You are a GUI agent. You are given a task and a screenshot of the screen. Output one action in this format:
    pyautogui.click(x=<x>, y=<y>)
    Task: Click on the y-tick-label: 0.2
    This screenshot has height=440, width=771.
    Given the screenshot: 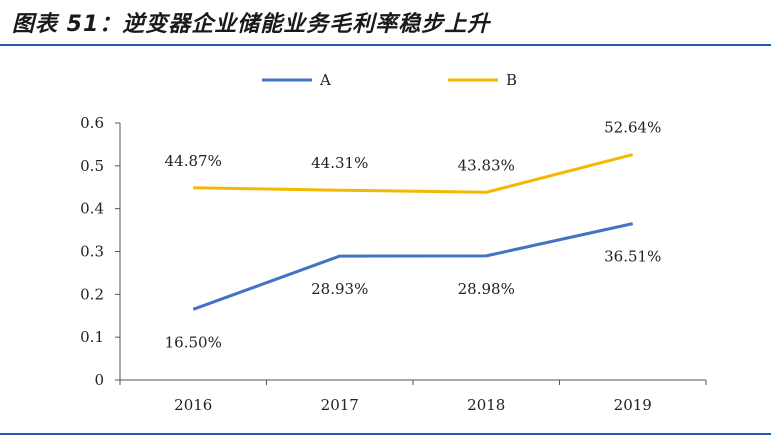 What is the action you would take?
    pyautogui.click(x=92, y=294)
    